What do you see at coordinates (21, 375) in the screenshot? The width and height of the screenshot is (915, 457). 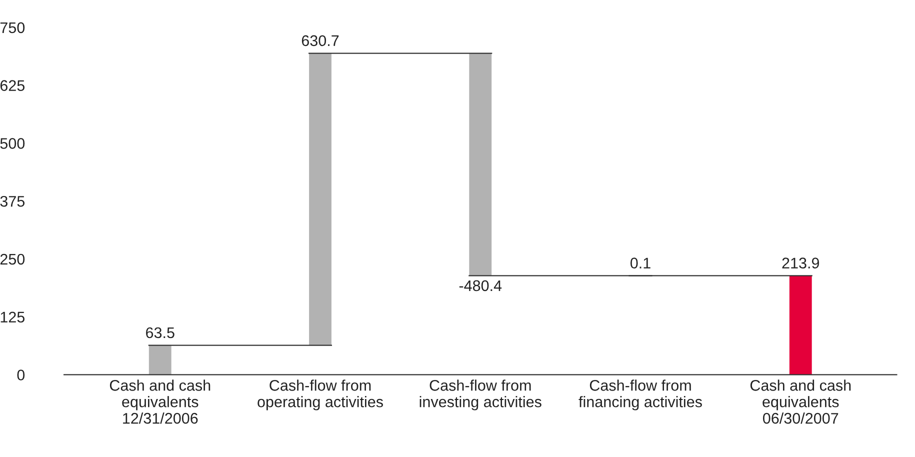 I see `y-tick-label: 0` at bounding box center [21, 375].